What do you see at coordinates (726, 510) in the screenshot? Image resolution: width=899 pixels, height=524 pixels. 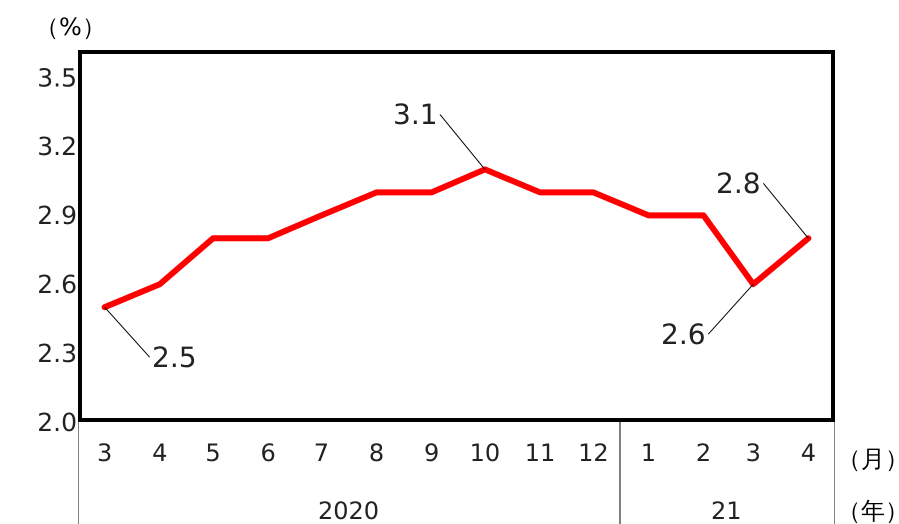 I see `text: 21` at bounding box center [726, 510].